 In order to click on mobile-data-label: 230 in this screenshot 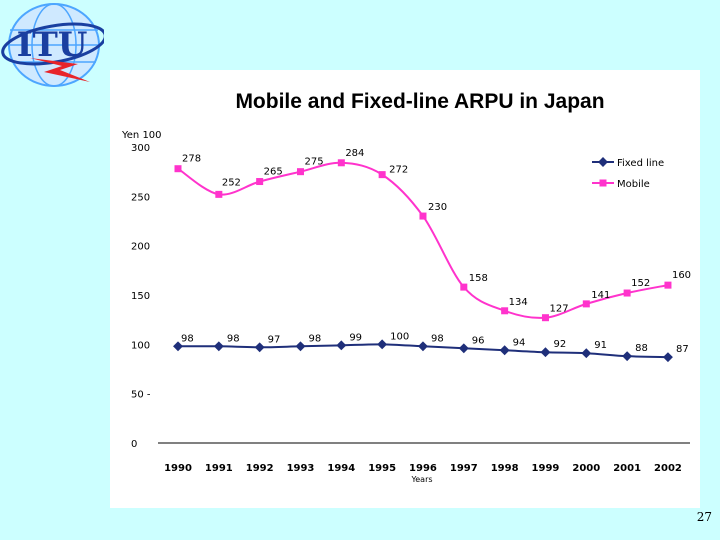, I will do `click(437, 207)`.